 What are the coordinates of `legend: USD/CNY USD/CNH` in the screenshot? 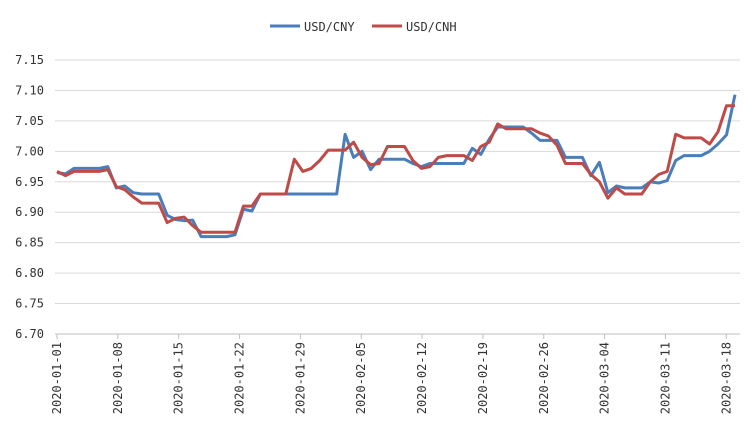 It's located at (363, 27).